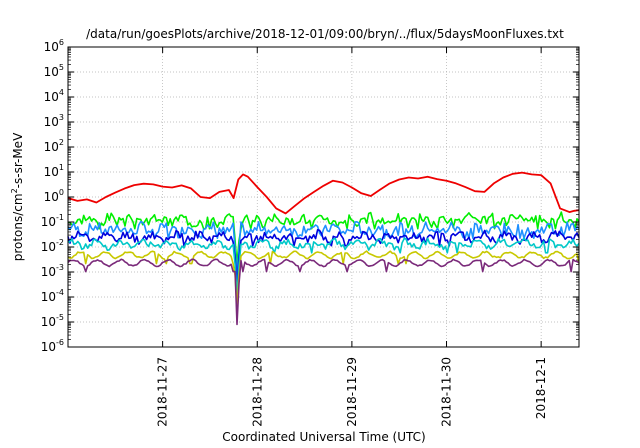 The image size is (640, 448). Describe the element at coordinates (54, 96) in the screenshot. I see `y-tick-label: 10⁴` at that location.